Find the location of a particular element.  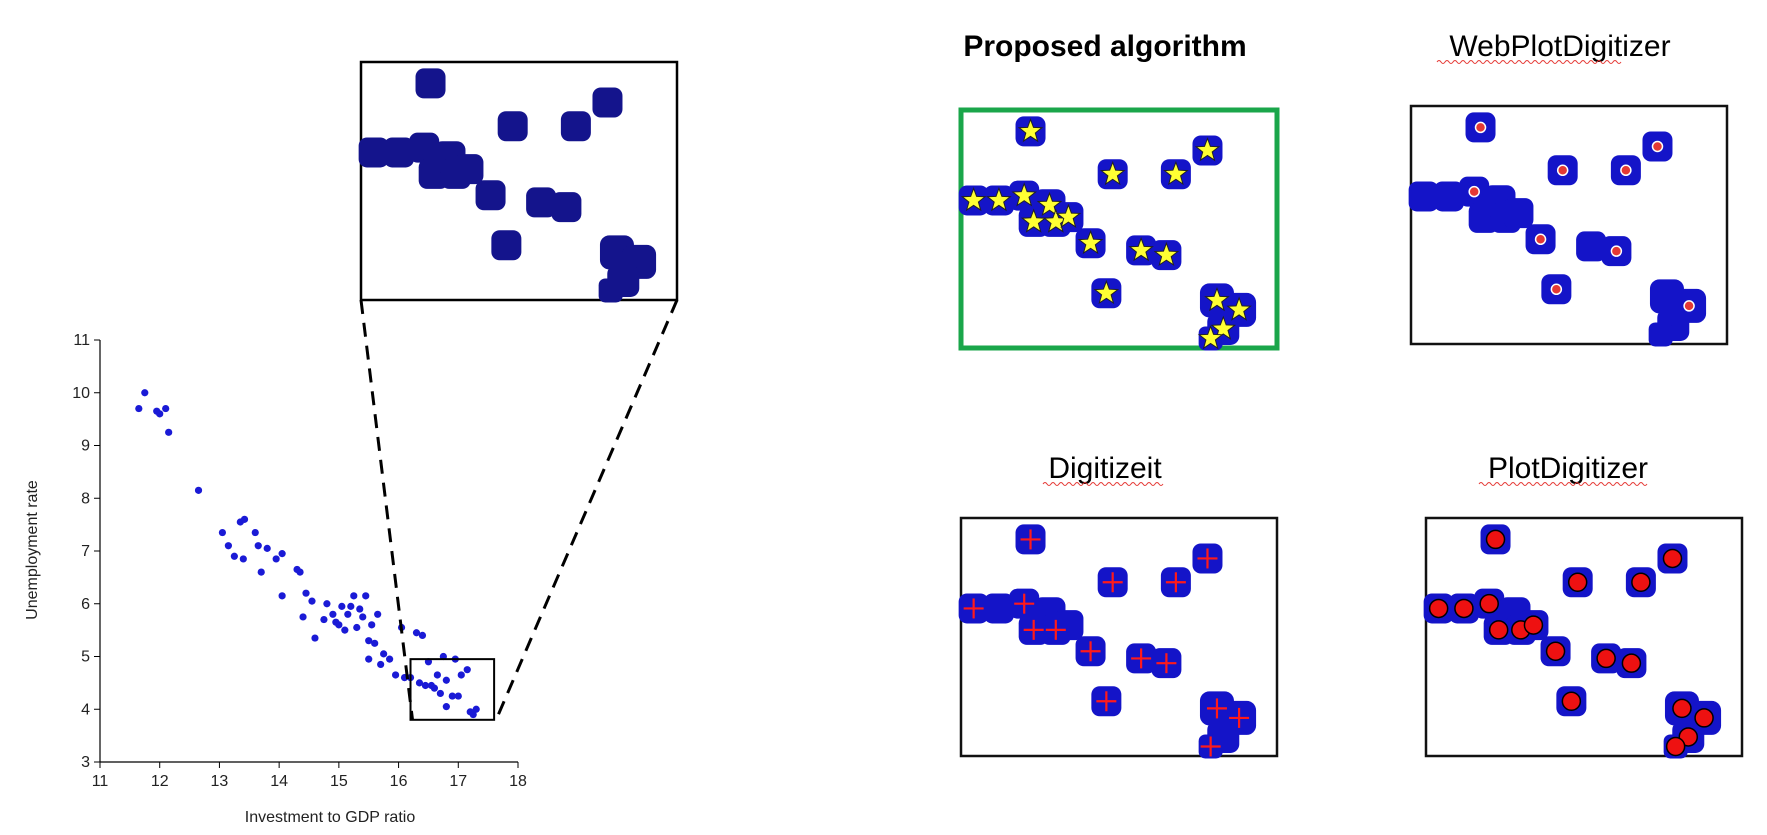

circle-markers is located at coordinates (1571, 643).